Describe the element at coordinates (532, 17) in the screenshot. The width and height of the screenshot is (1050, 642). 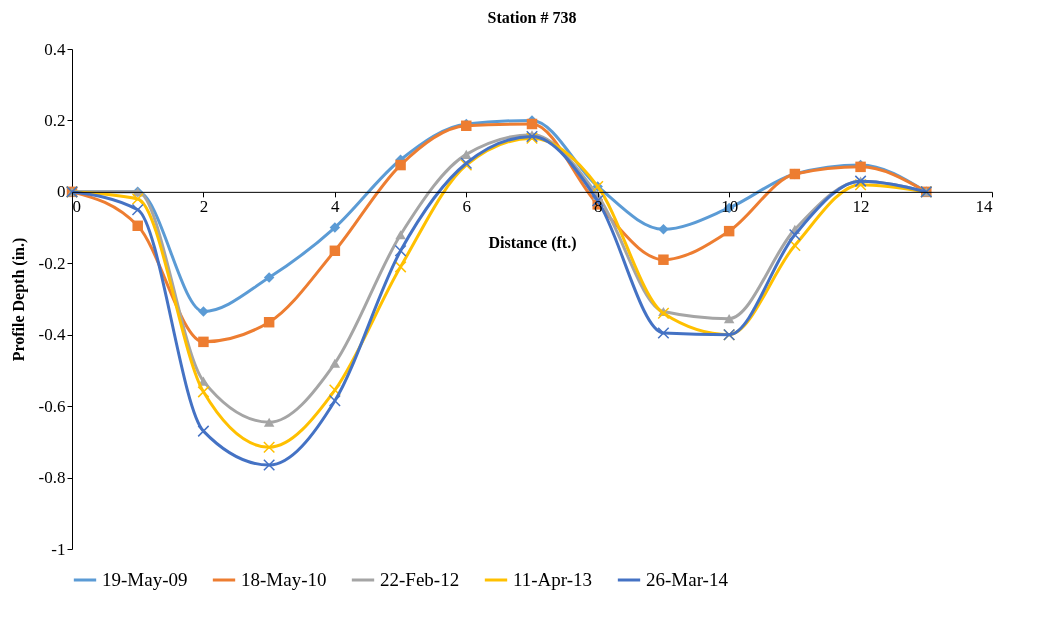
I see `chart-title: Station # 738` at that location.